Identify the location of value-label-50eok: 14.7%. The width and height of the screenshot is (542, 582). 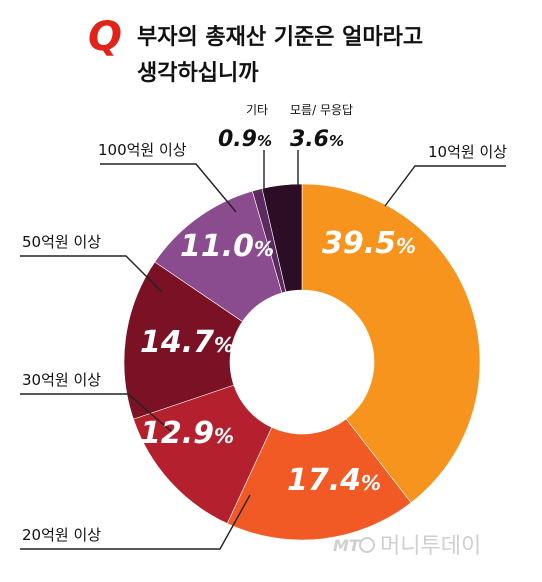
(187, 342).